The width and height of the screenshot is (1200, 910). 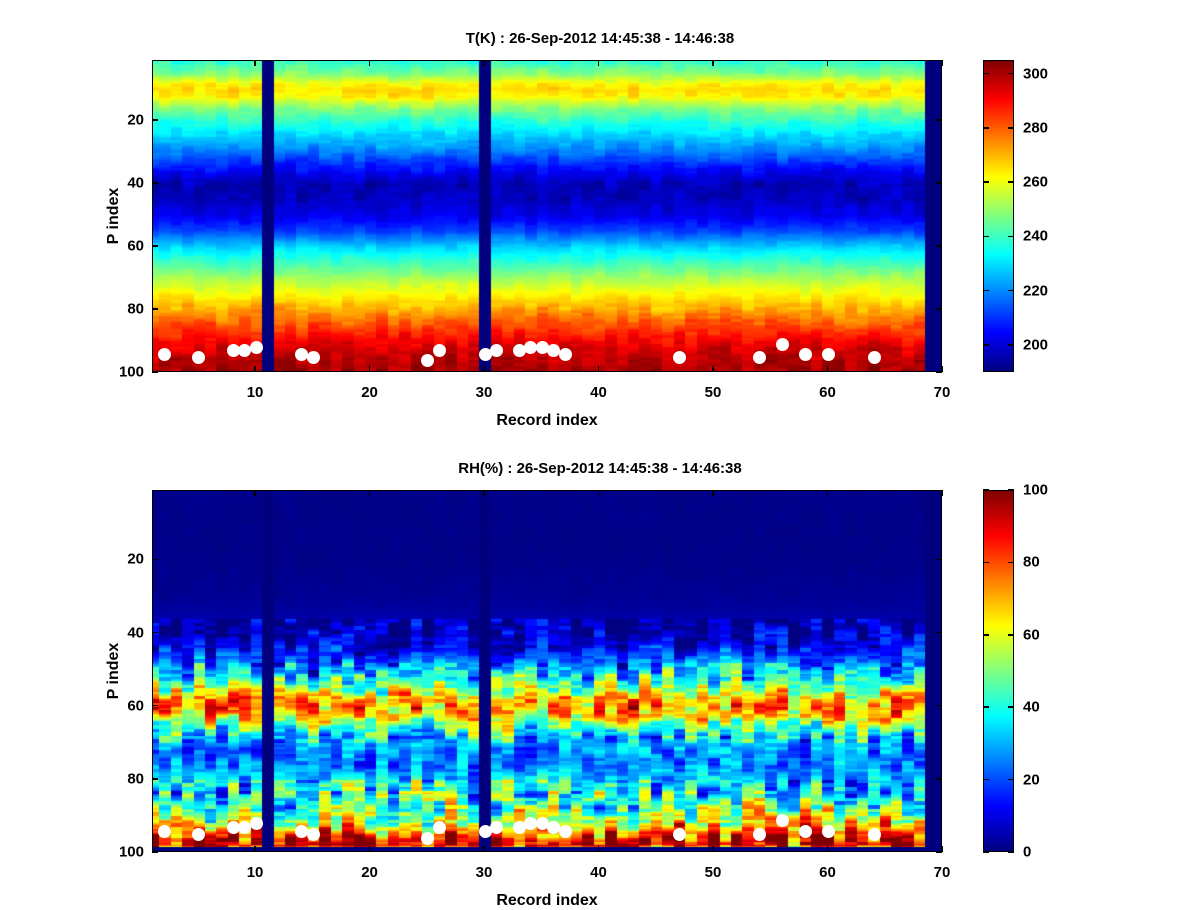 What do you see at coordinates (547, 420) in the screenshot?
I see `x-axis-label-temperature: Record index` at bounding box center [547, 420].